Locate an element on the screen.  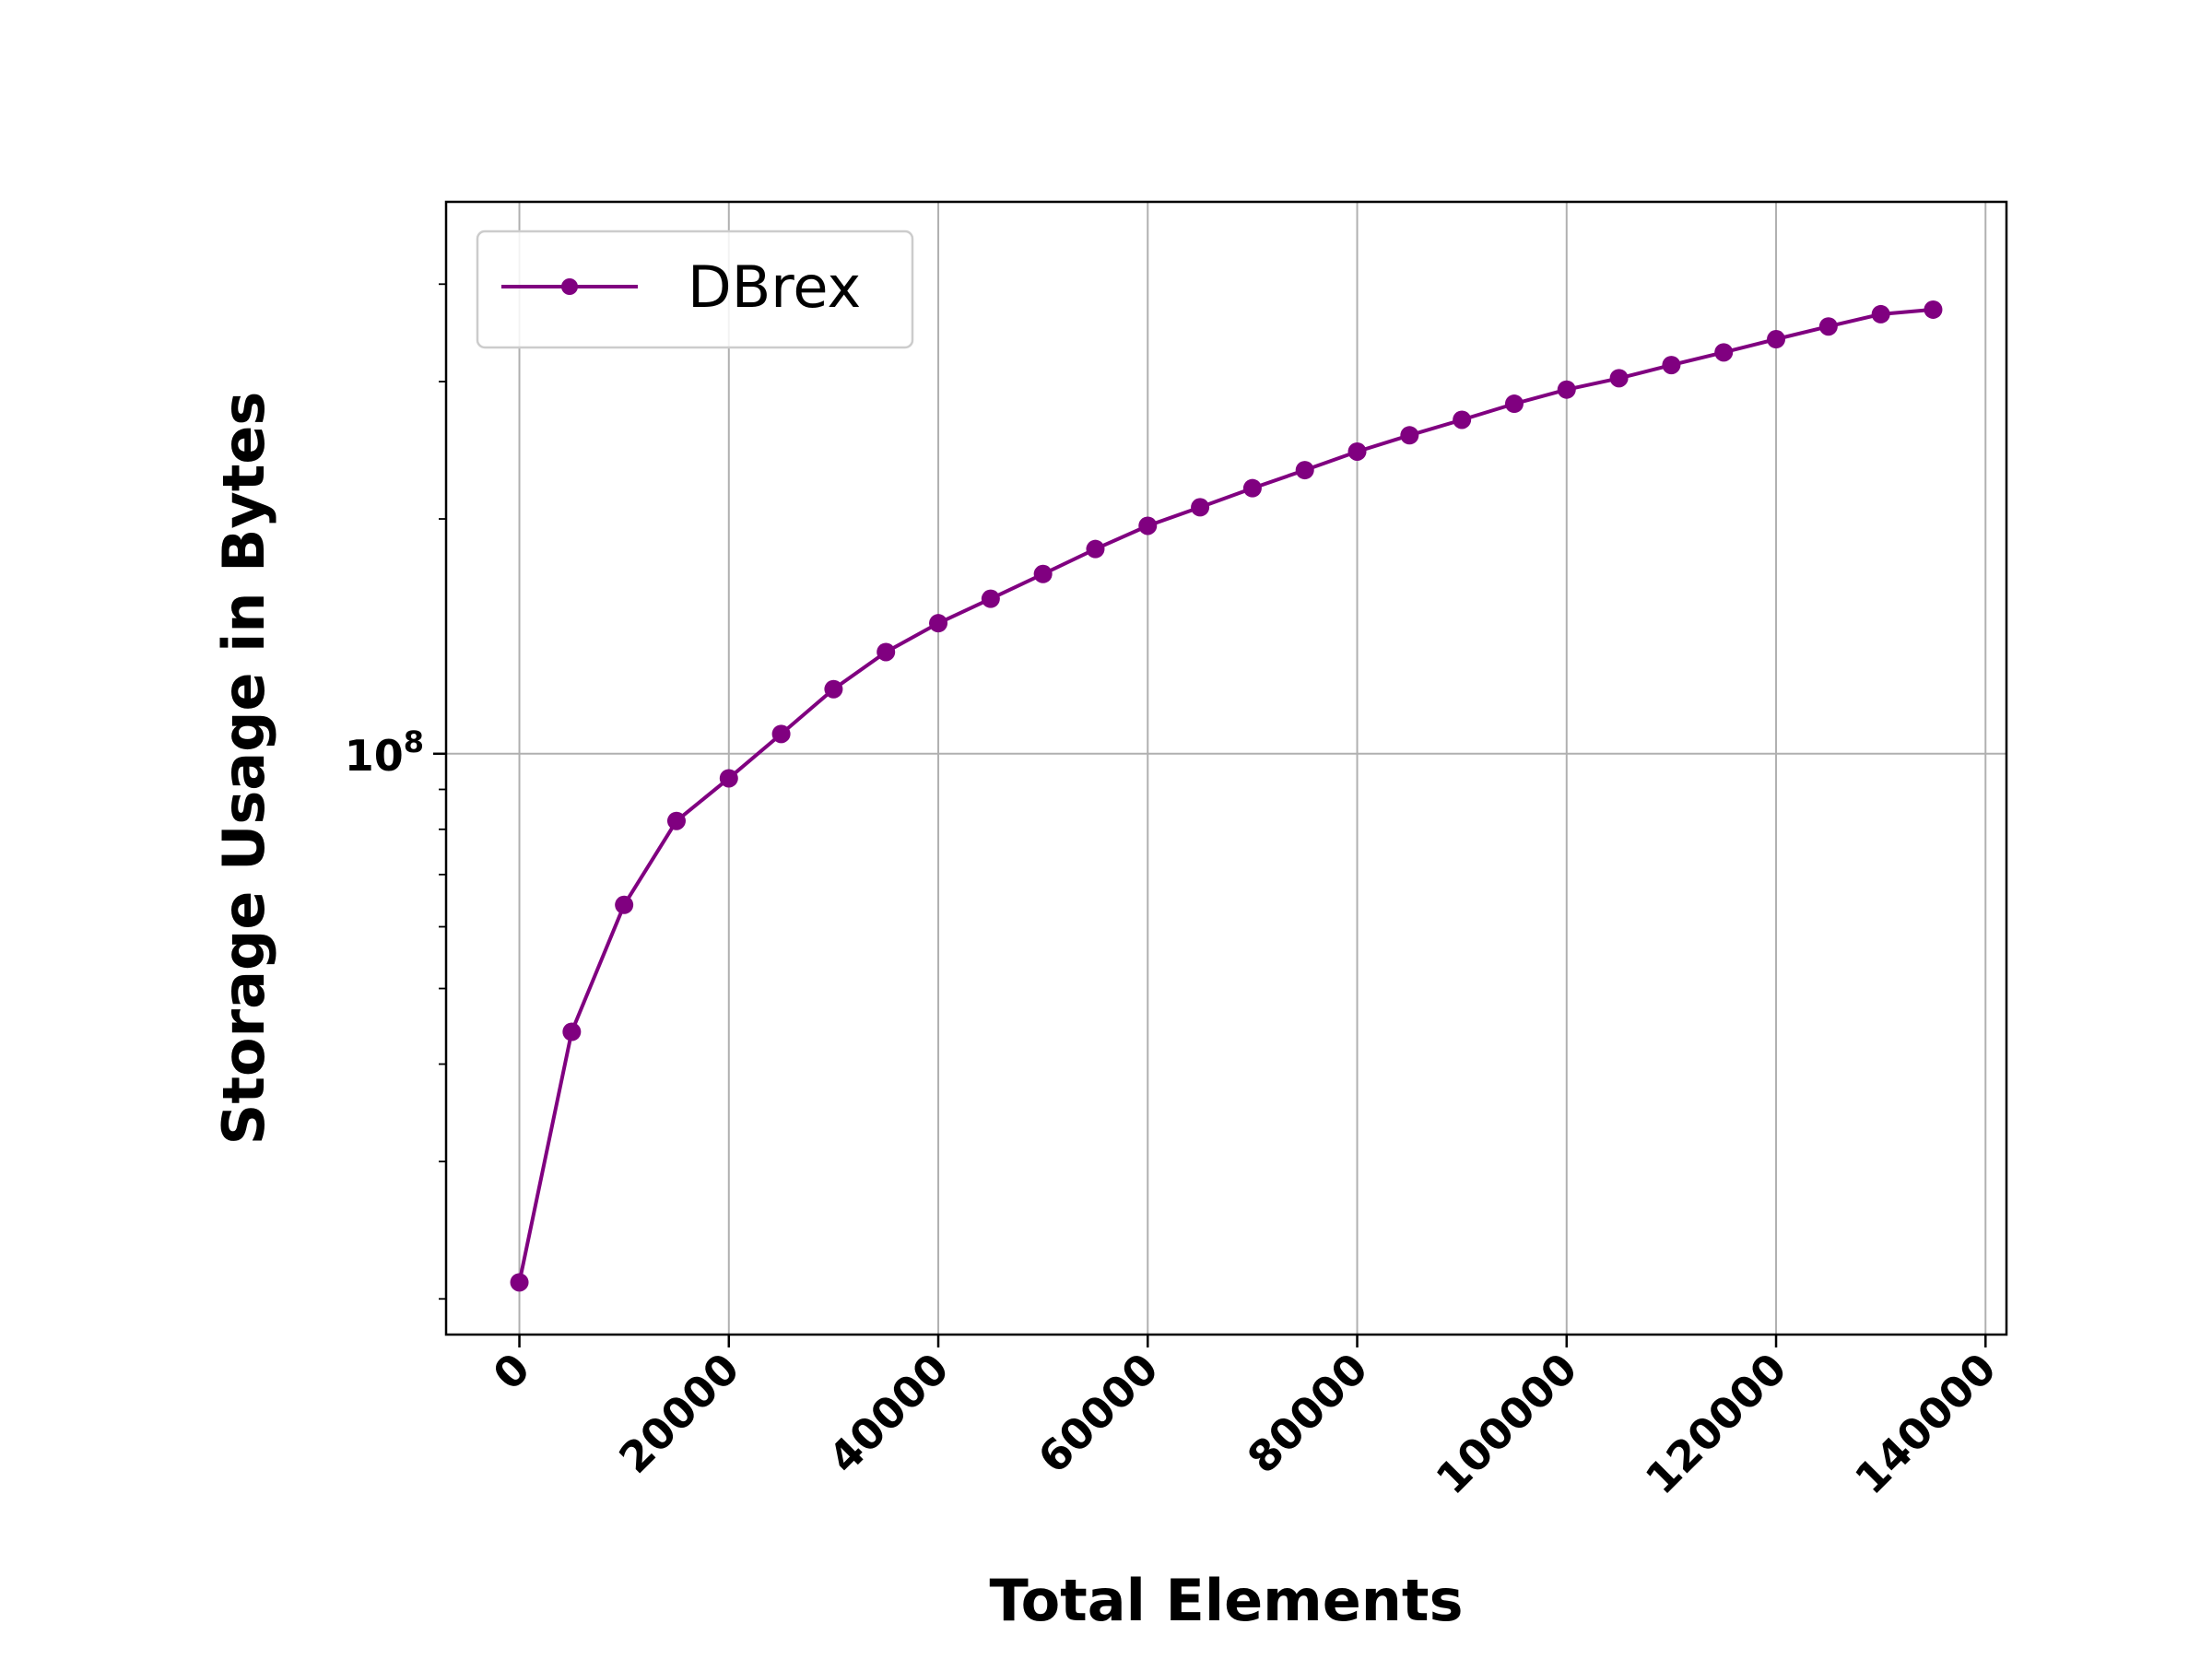
legend: DBrex is located at coordinates (695, 289).